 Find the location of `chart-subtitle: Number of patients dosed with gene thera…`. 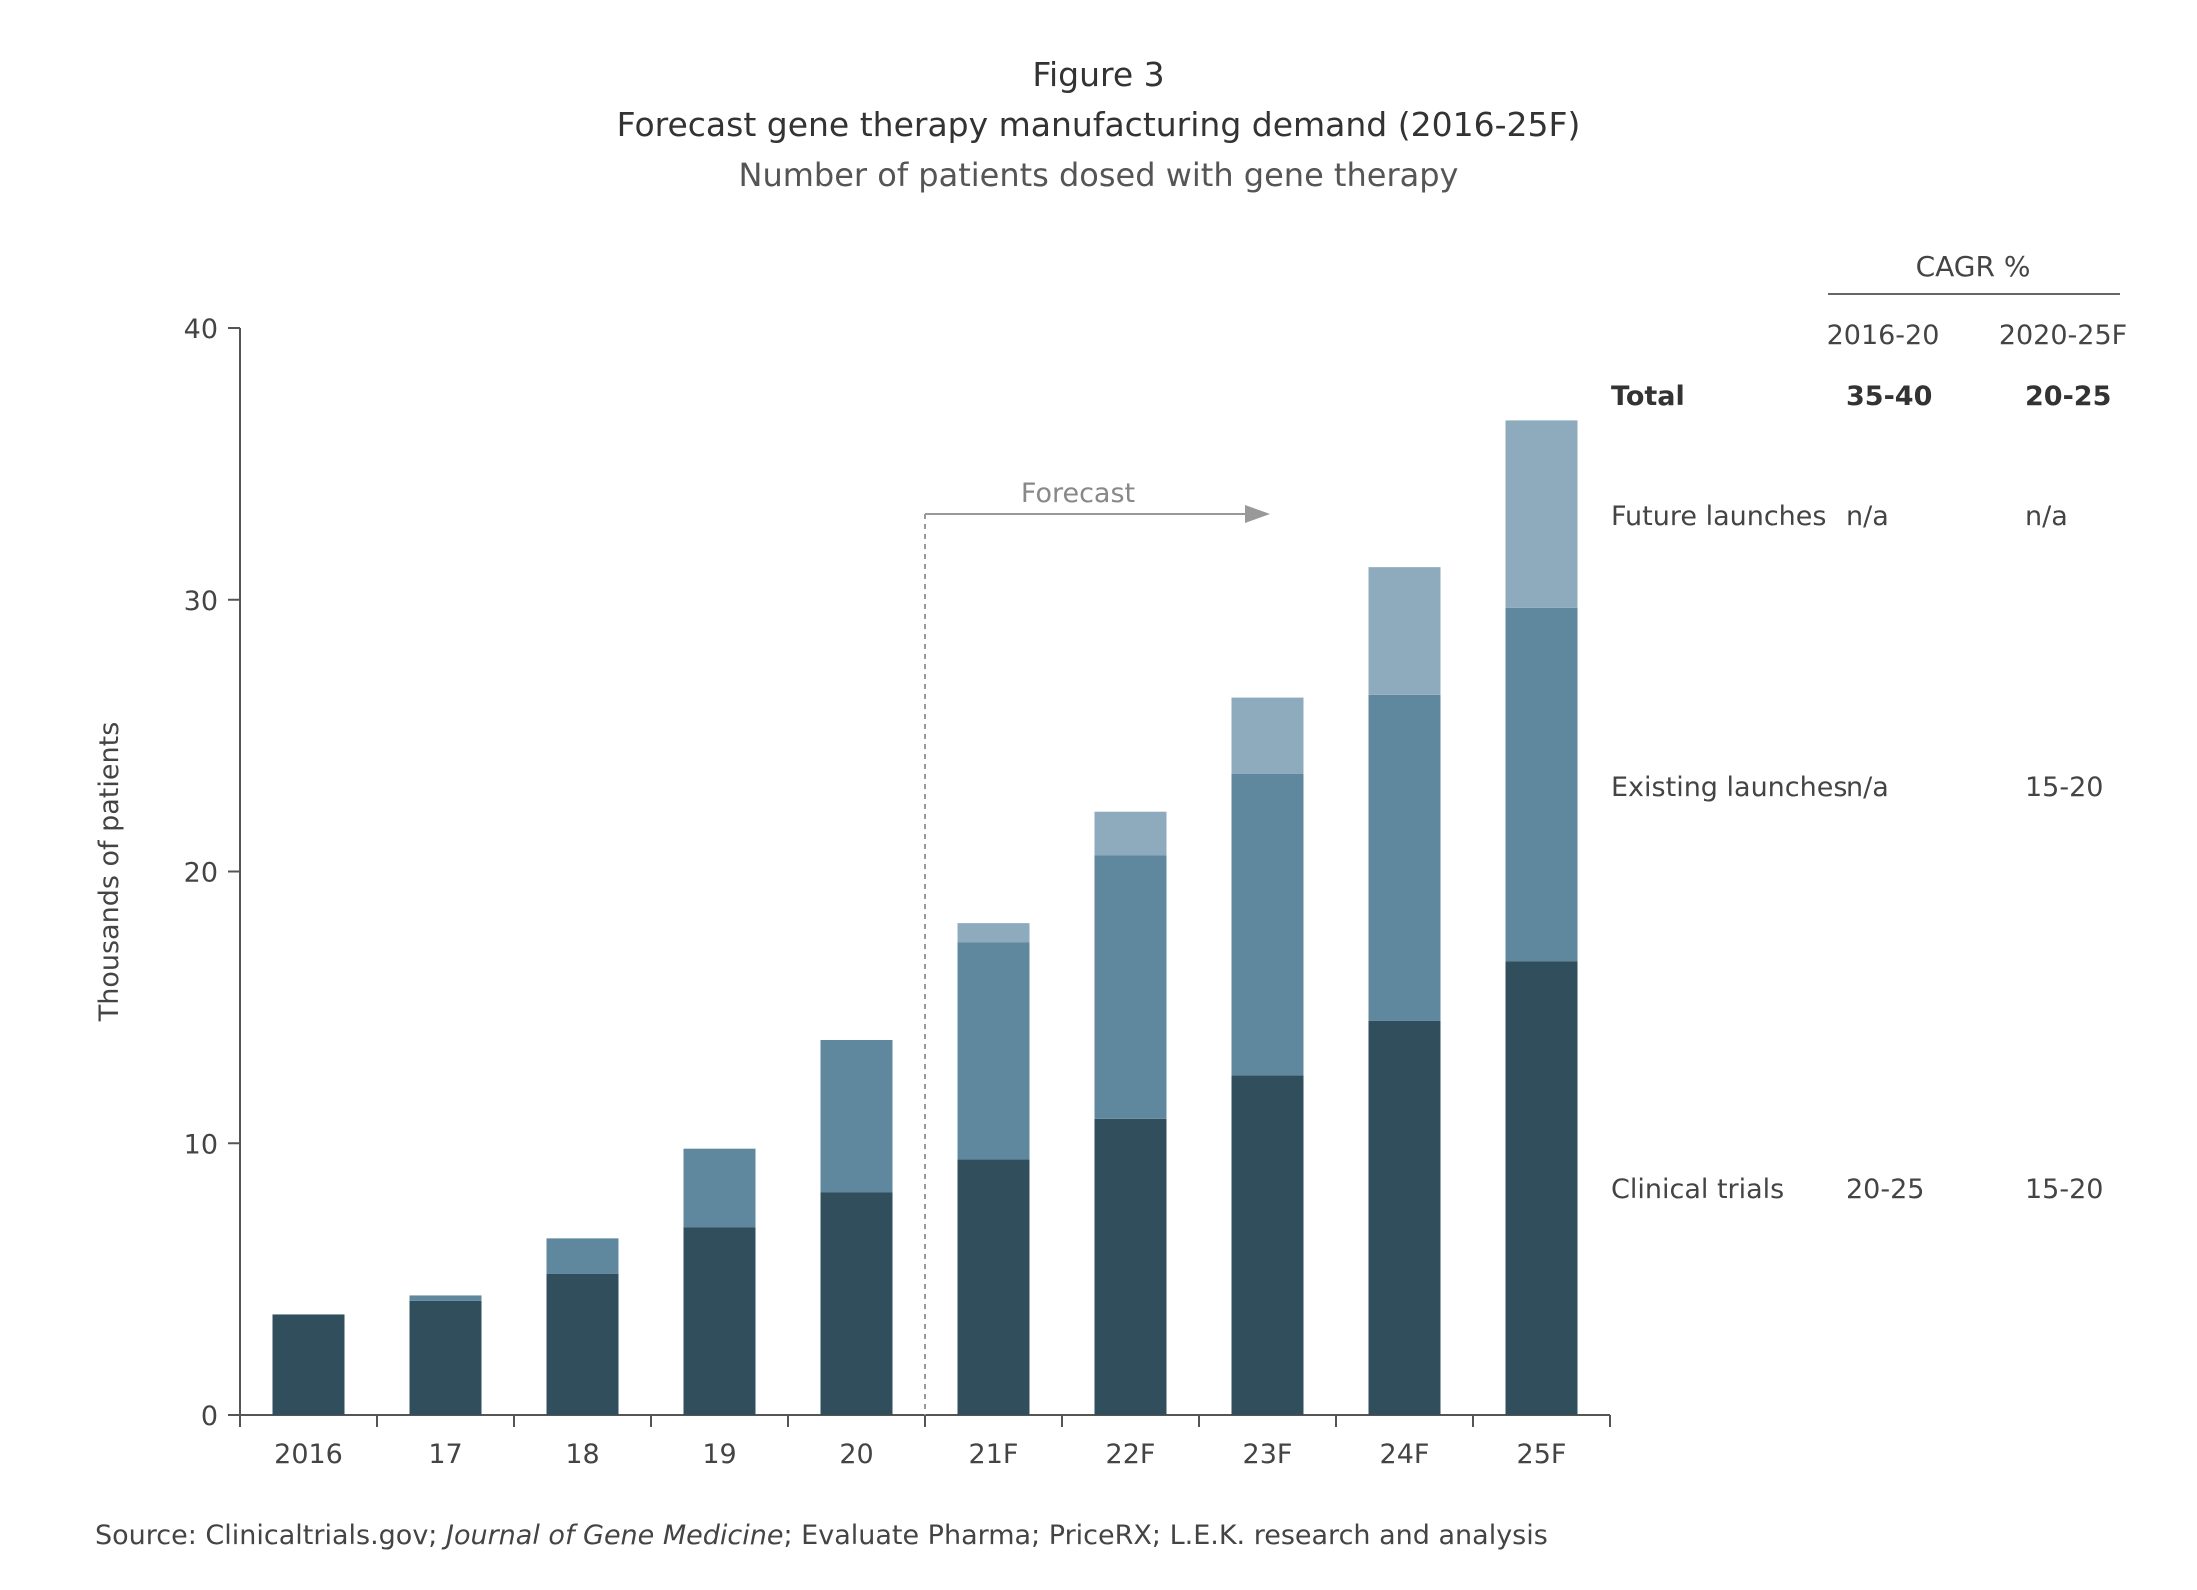

chart-subtitle: Number of patients dosed with gene thera… is located at coordinates (1098, 175).